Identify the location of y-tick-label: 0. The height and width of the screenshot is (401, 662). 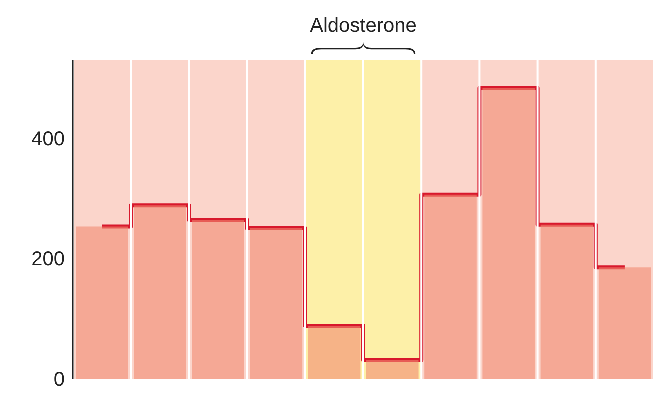
(59, 380).